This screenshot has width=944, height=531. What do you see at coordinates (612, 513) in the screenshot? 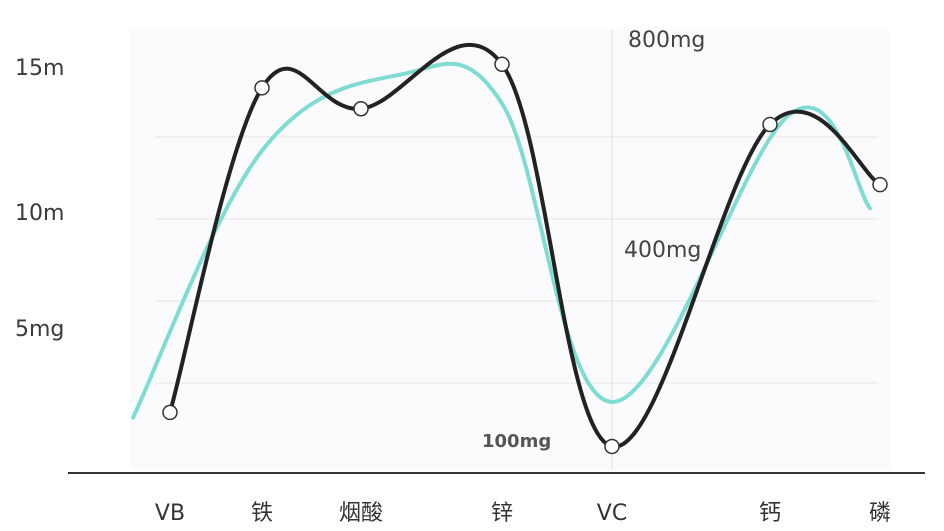
I see `x-tick-label: VC` at bounding box center [612, 513].